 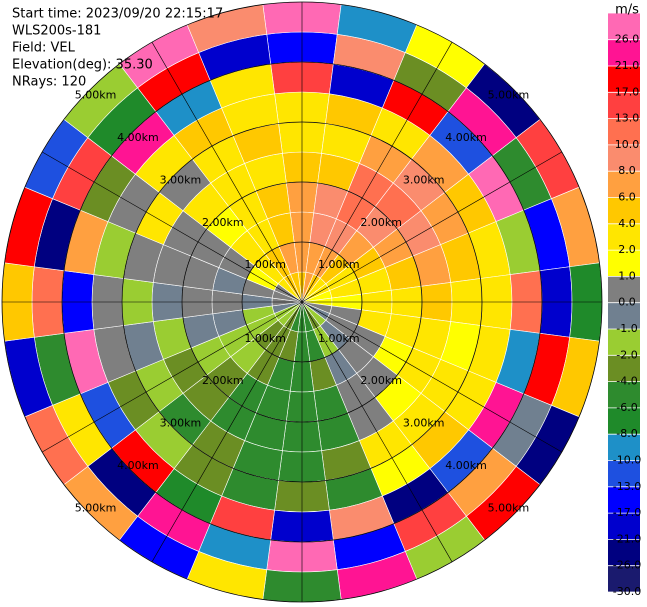 What do you see at coordinates (626, 433) in the screenshot?
I see `colorbar-tick-label: -8.0` at bounding box center [626, 433].